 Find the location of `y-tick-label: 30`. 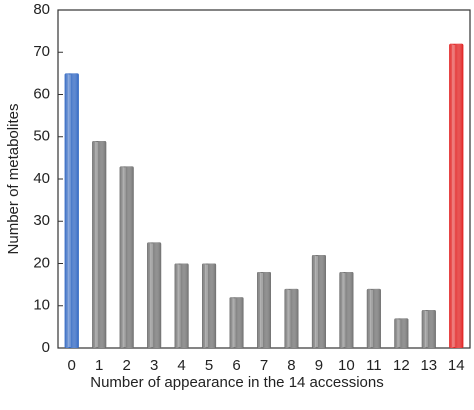

y-tick-label: 30 is located at coordinates (41, 220).